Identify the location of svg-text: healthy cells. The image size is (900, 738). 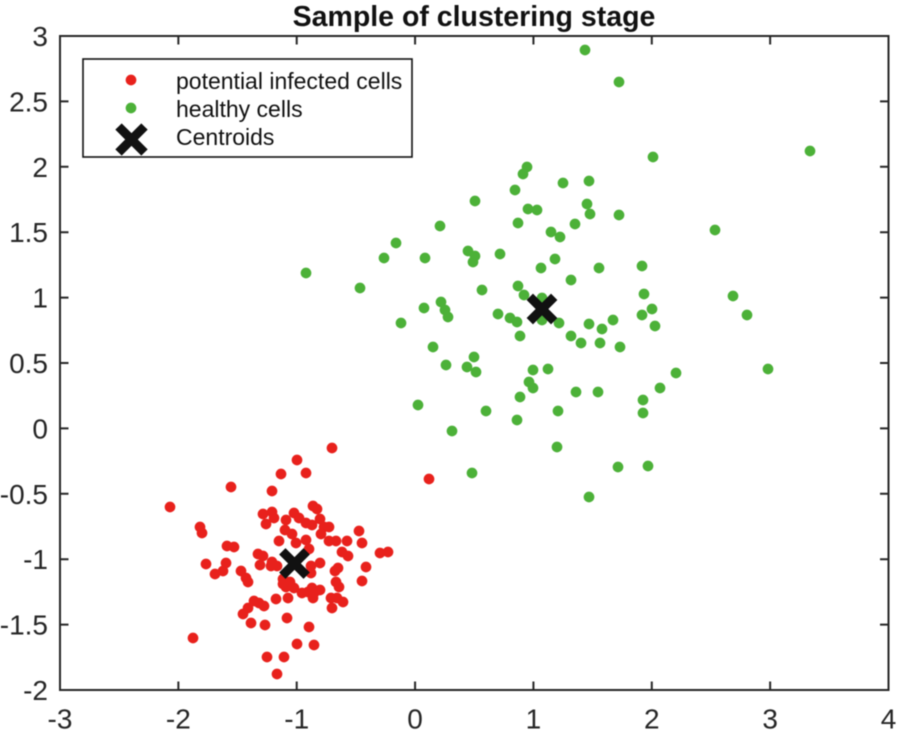
(239, 109).